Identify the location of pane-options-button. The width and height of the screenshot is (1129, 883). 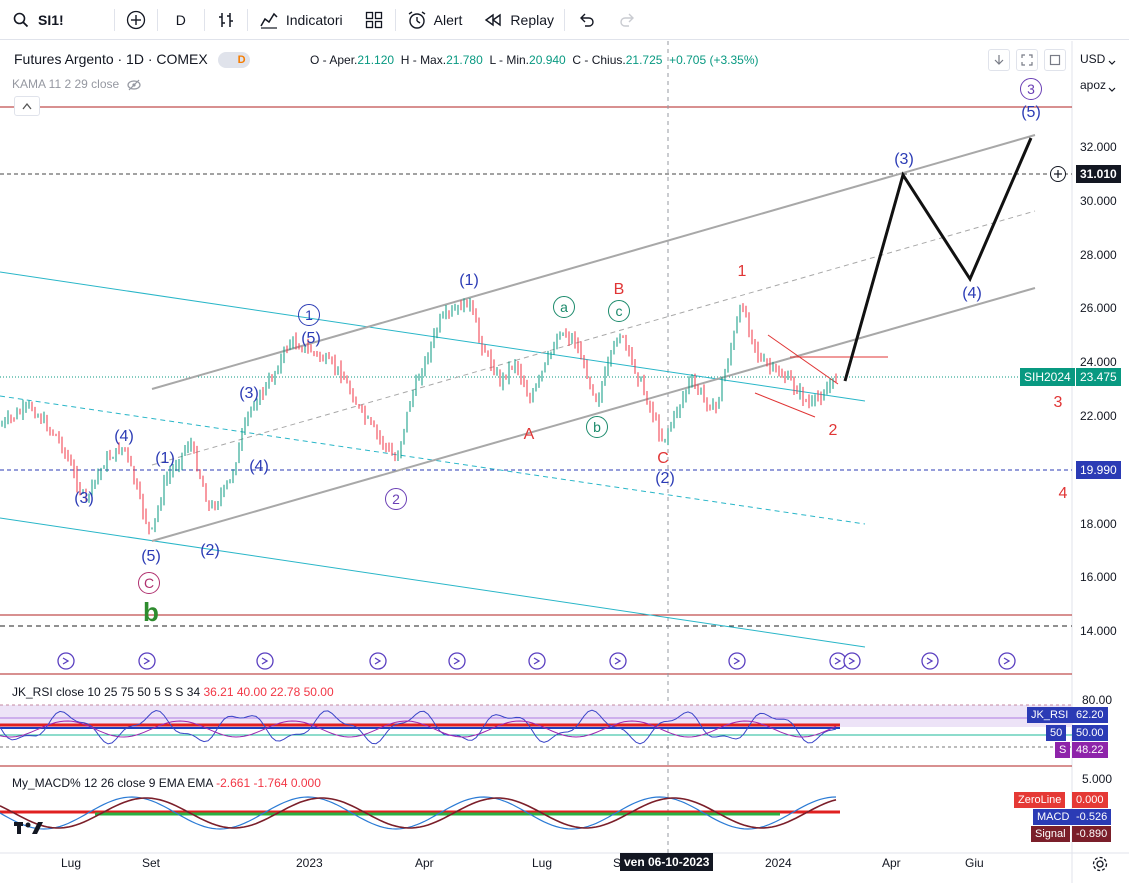
(1055, 60).